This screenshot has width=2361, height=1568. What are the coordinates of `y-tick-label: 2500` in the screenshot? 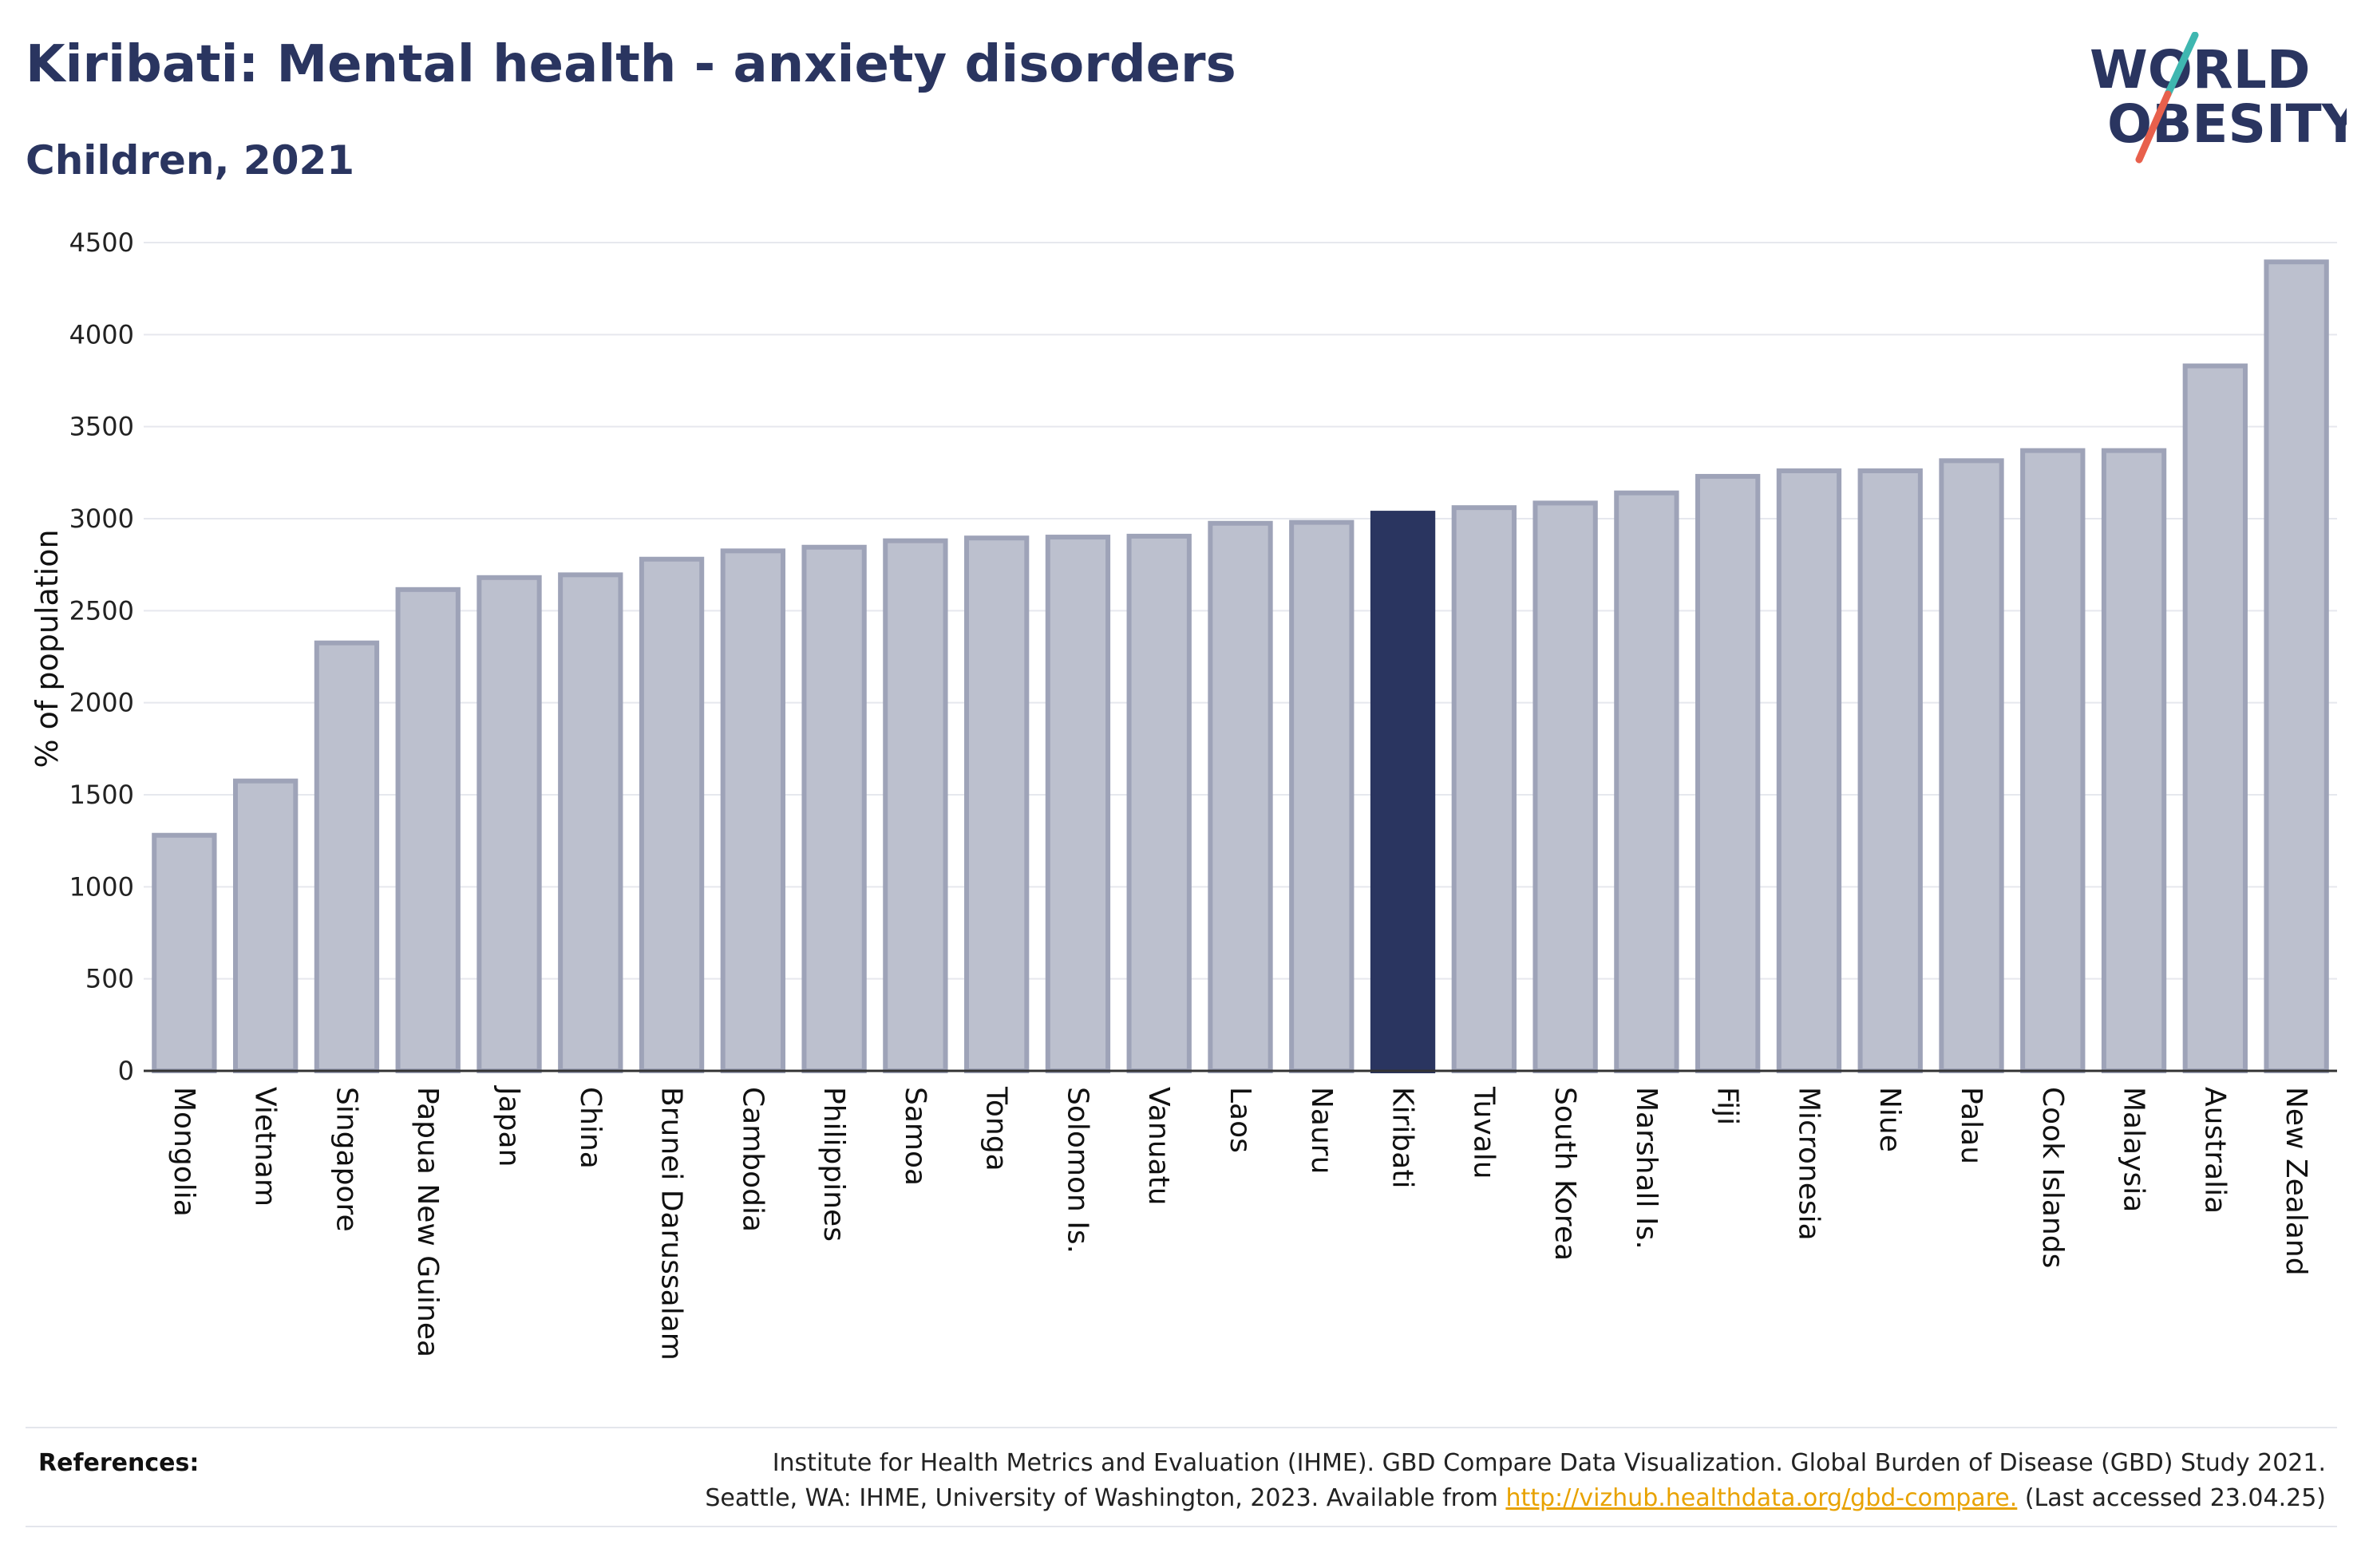 It's located at (101, 610).